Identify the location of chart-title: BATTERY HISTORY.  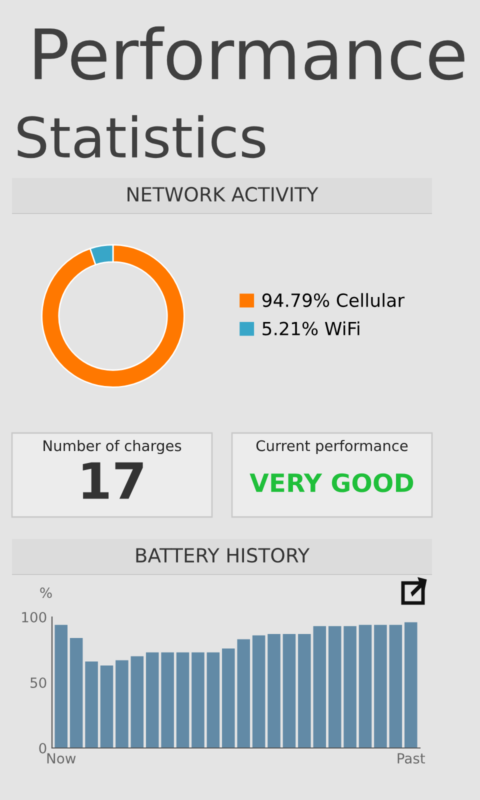
(223, 555).